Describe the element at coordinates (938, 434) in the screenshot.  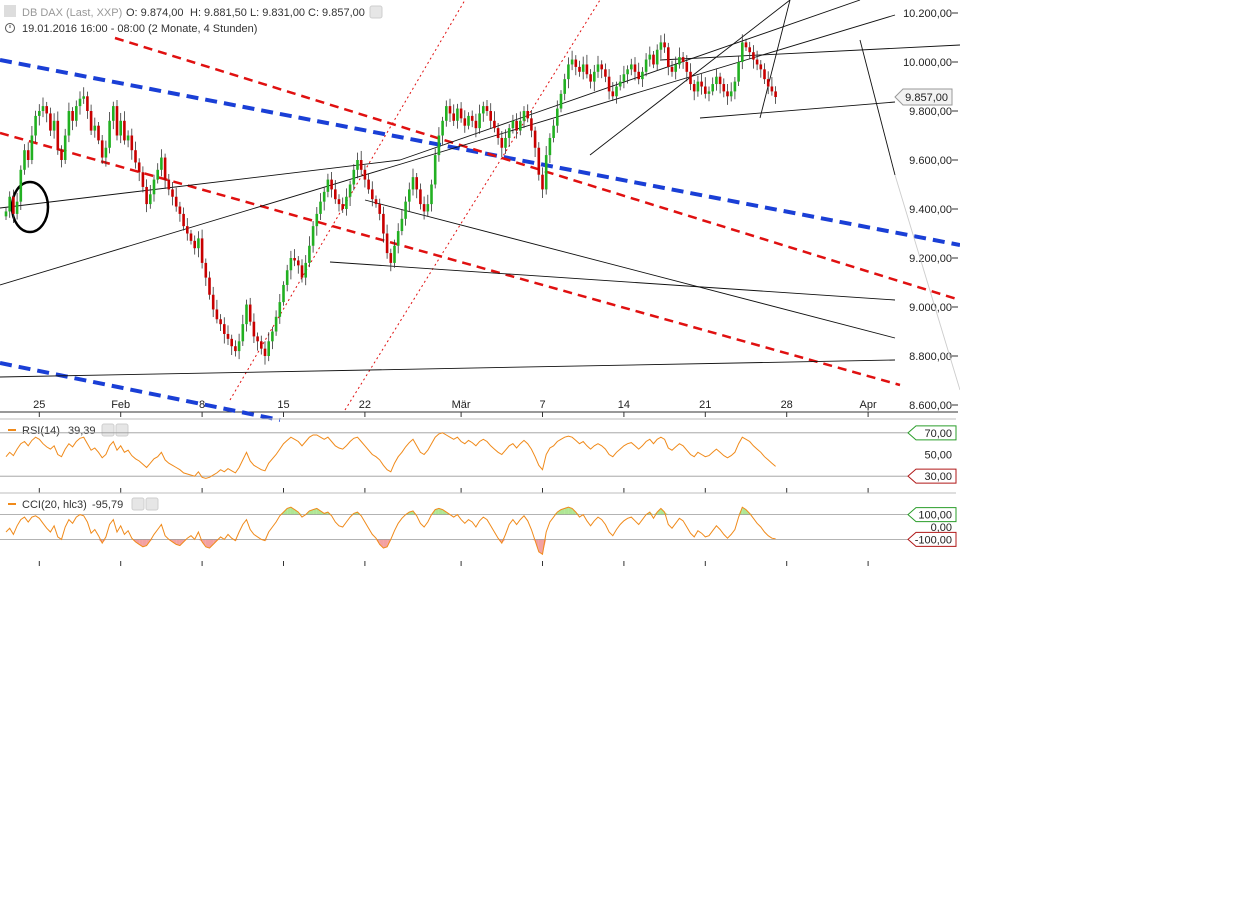
I see `level-label: 70,00` at that location.